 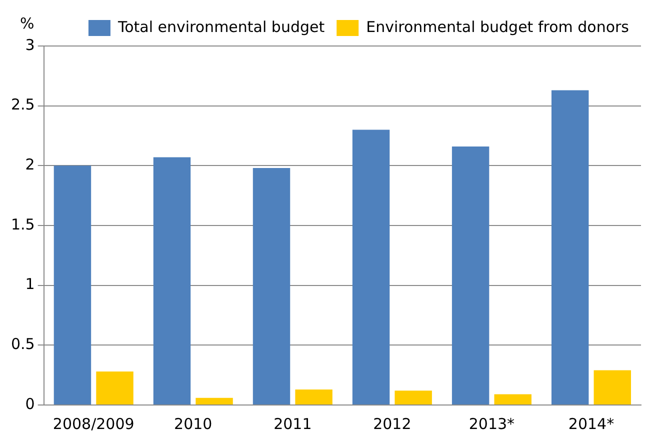 What do you see at coordinates (498, 27) in the screenshot?
I see `legend-label: Environmental budget from donors` at bounding box center [498, 27].